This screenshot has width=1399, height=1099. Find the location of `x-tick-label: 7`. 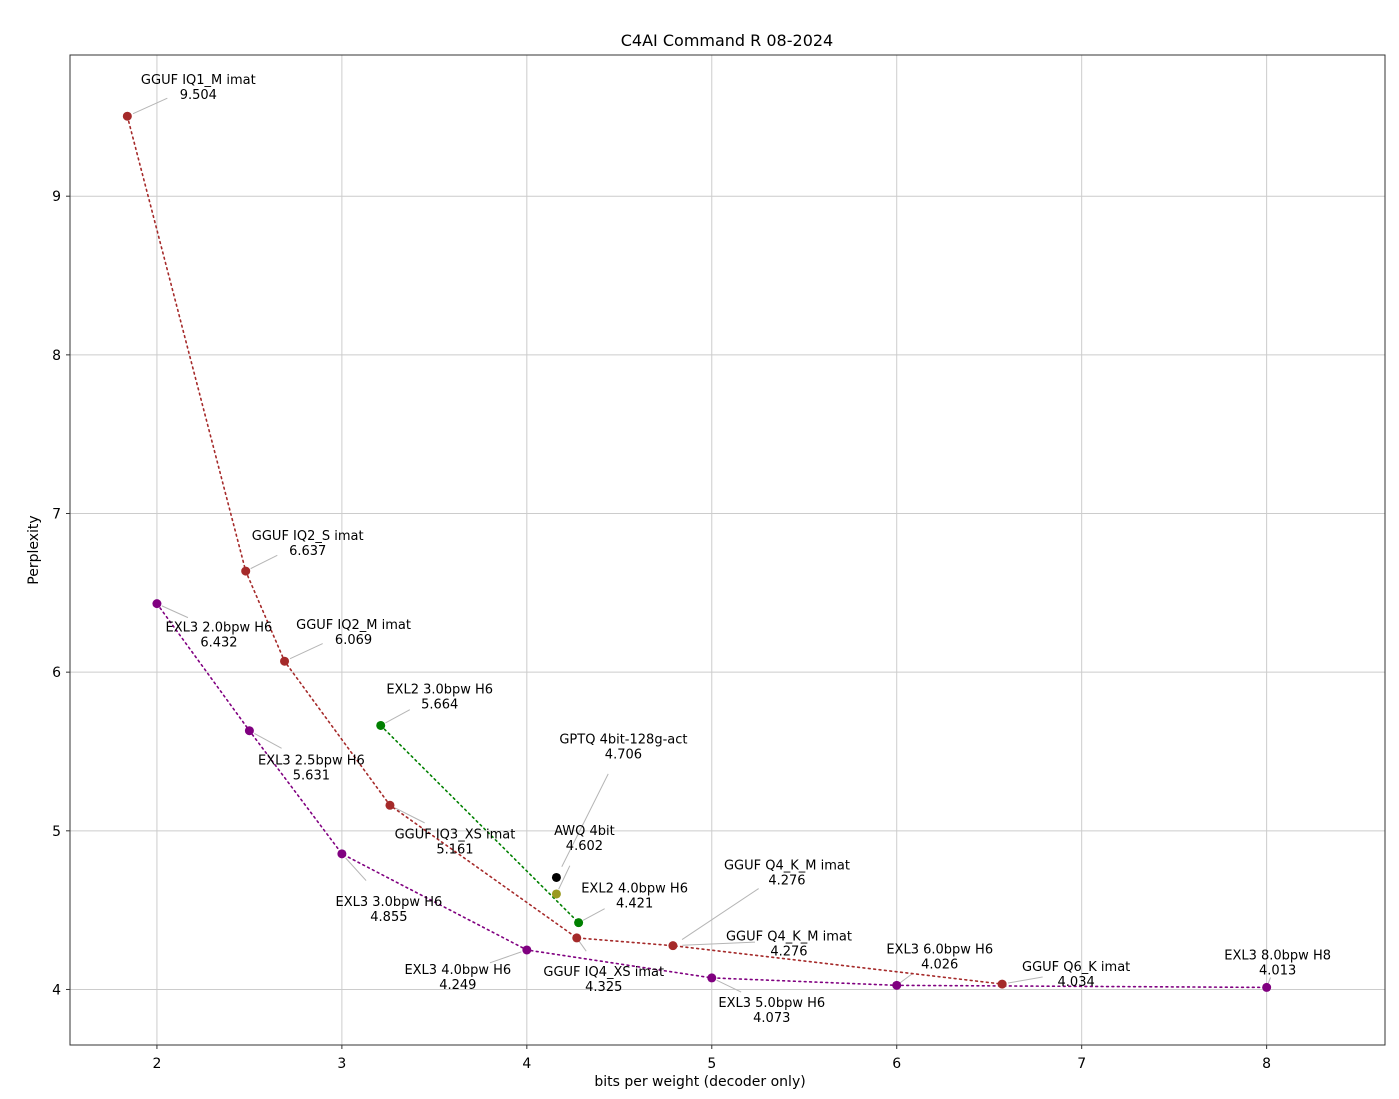

x-tick-label: 7 is located at coordinates (1081, 1064).